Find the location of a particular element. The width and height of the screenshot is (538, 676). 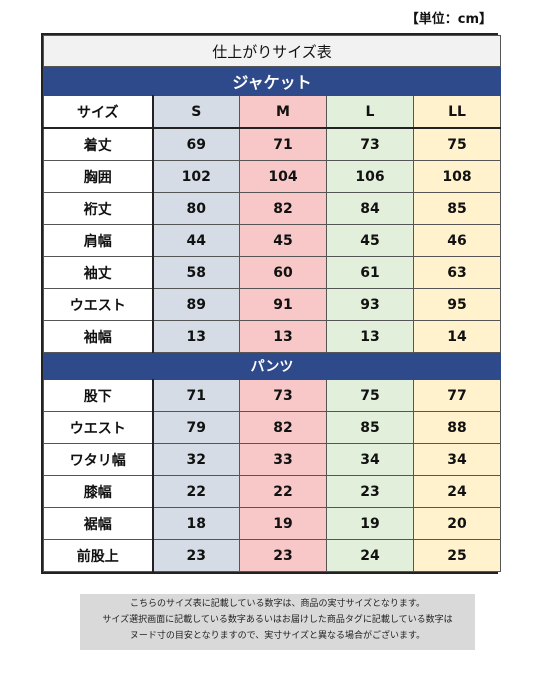

table-row: 胸囲 102 104 106 108 is located at coordinates (272, 176).